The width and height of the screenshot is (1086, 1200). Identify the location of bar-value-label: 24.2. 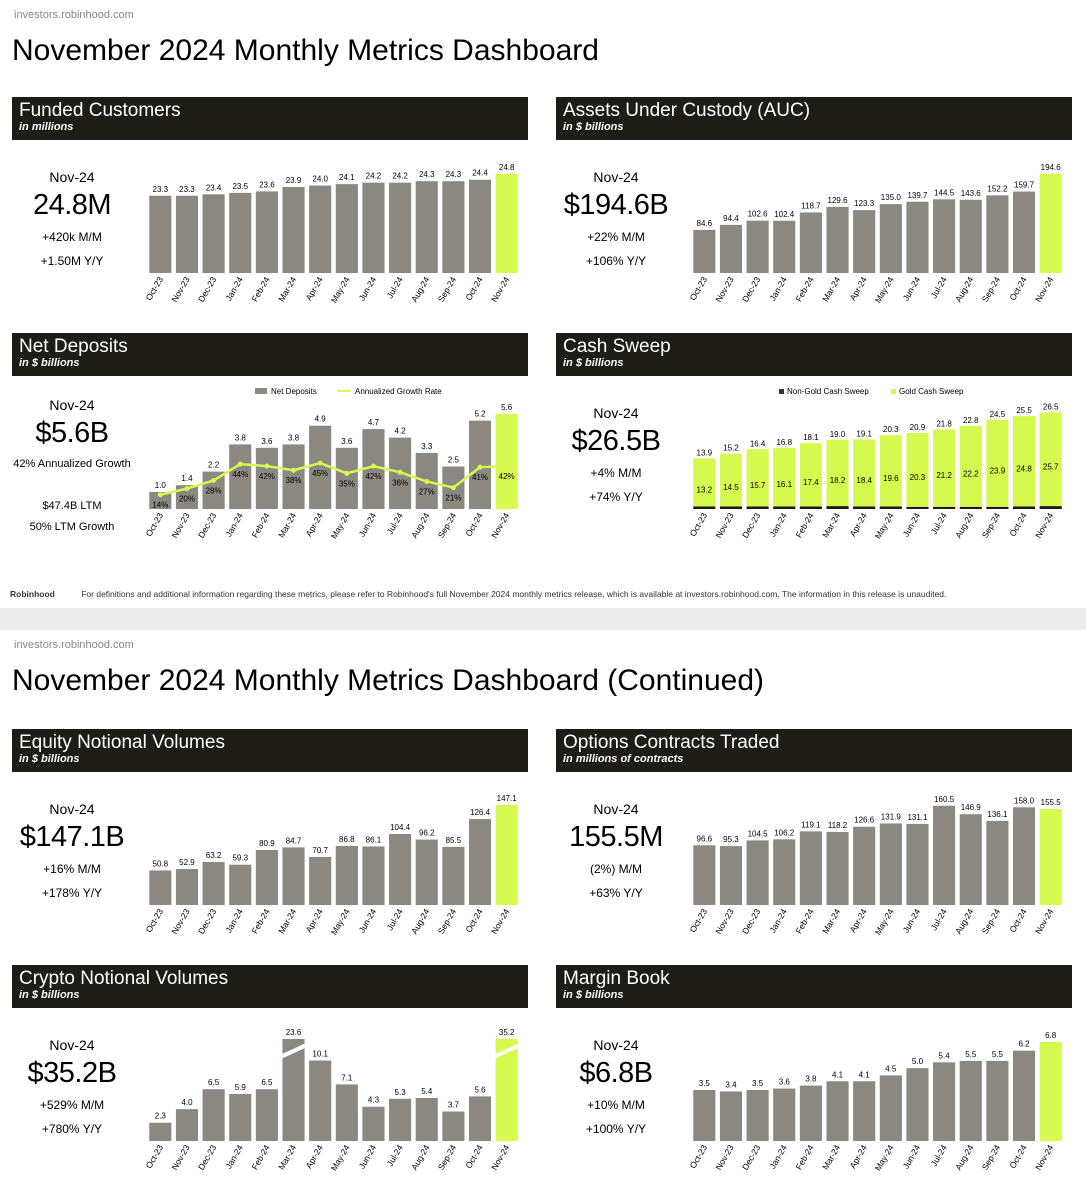
(400, 176).